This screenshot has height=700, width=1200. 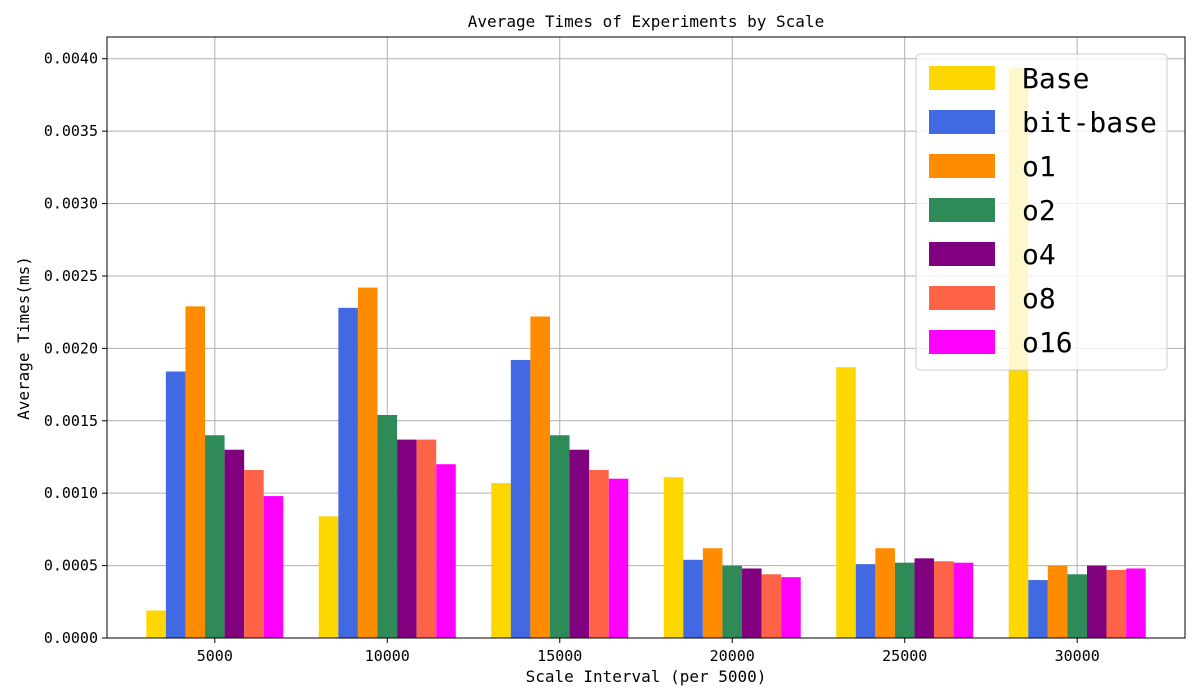 I want to click on legend-label-o16: o16, so click(x=1047, y=342).